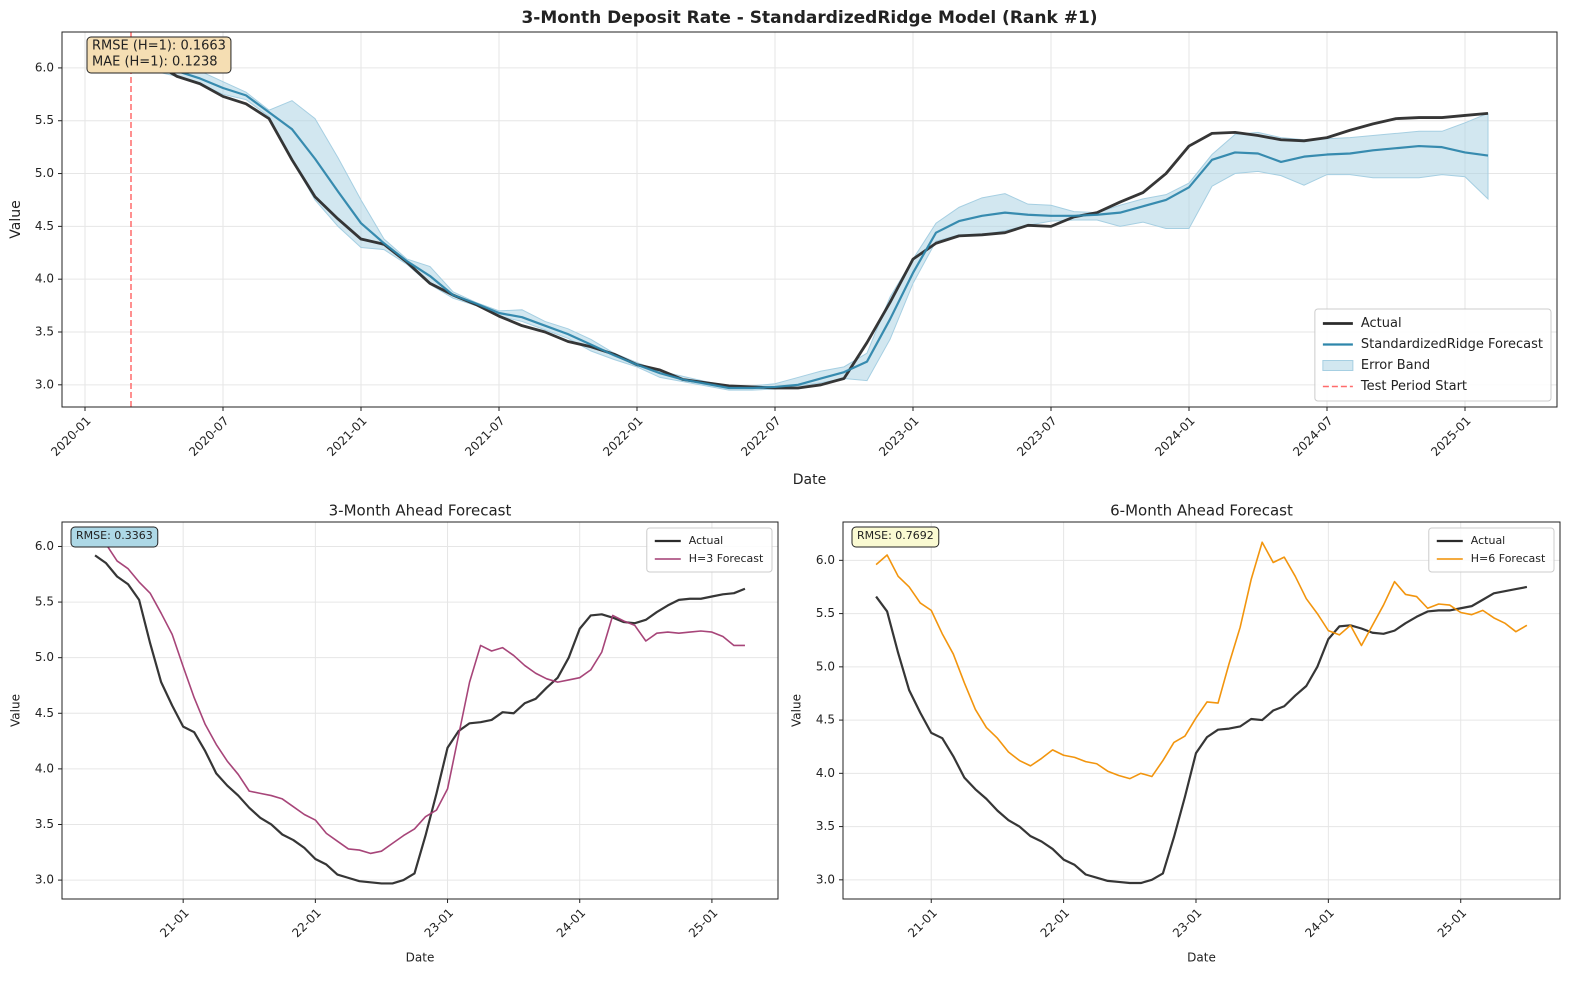 This screenshot has width=1589, height=989. I want to click on annotation: RMSE: 0.3363, so click(114, 535).